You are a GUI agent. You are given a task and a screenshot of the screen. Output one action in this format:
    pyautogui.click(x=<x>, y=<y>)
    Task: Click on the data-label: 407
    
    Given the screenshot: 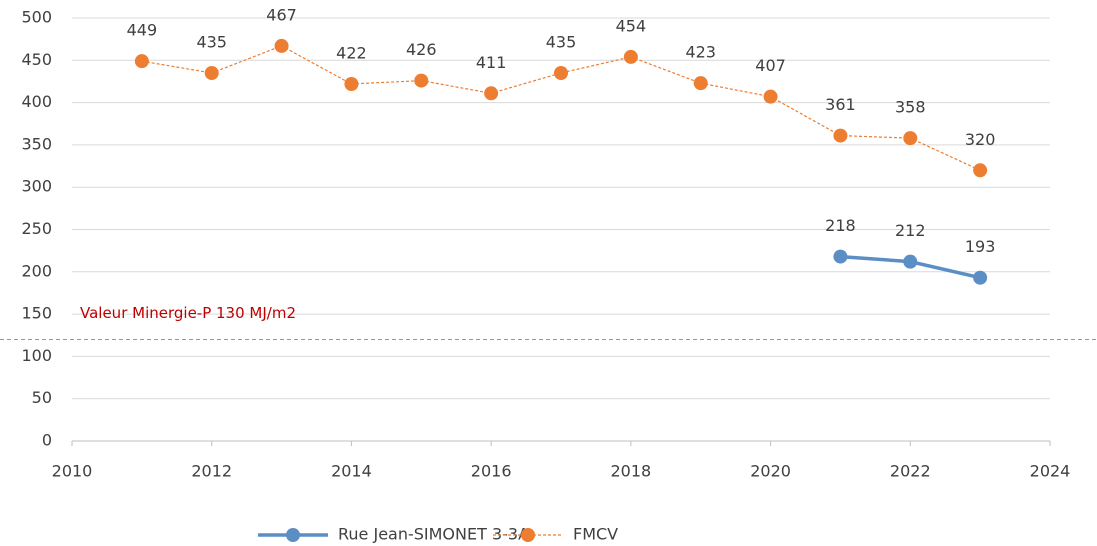 What is the action you would take?
    pyautogui.click(x=770, y=65)
    